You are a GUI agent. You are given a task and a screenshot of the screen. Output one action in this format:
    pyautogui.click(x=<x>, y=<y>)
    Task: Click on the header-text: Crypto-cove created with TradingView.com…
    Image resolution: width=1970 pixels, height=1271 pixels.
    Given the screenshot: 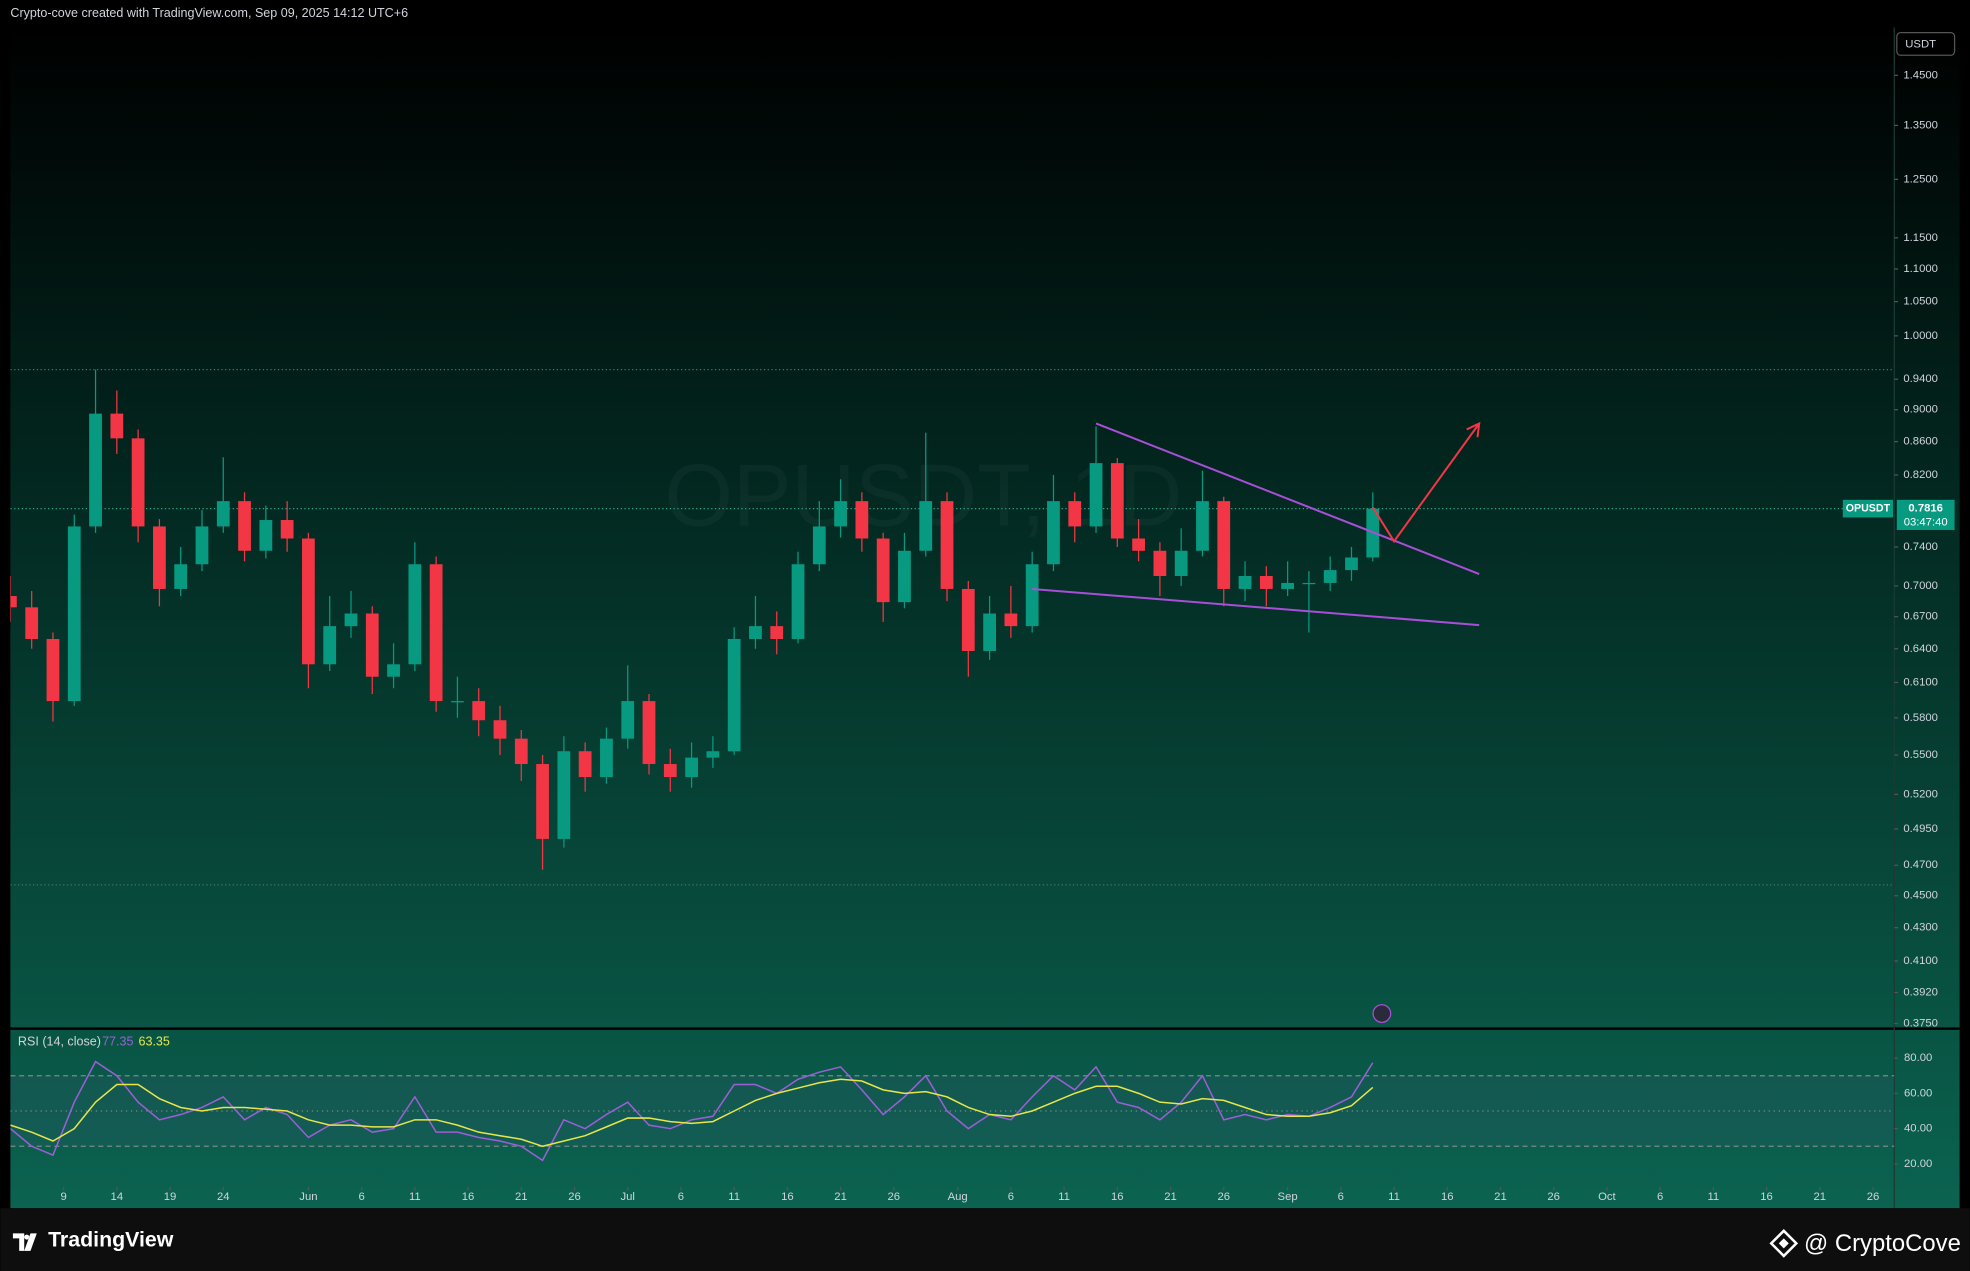 What is the action you would take?
    pyautogui.click(x=209, y=13)
    